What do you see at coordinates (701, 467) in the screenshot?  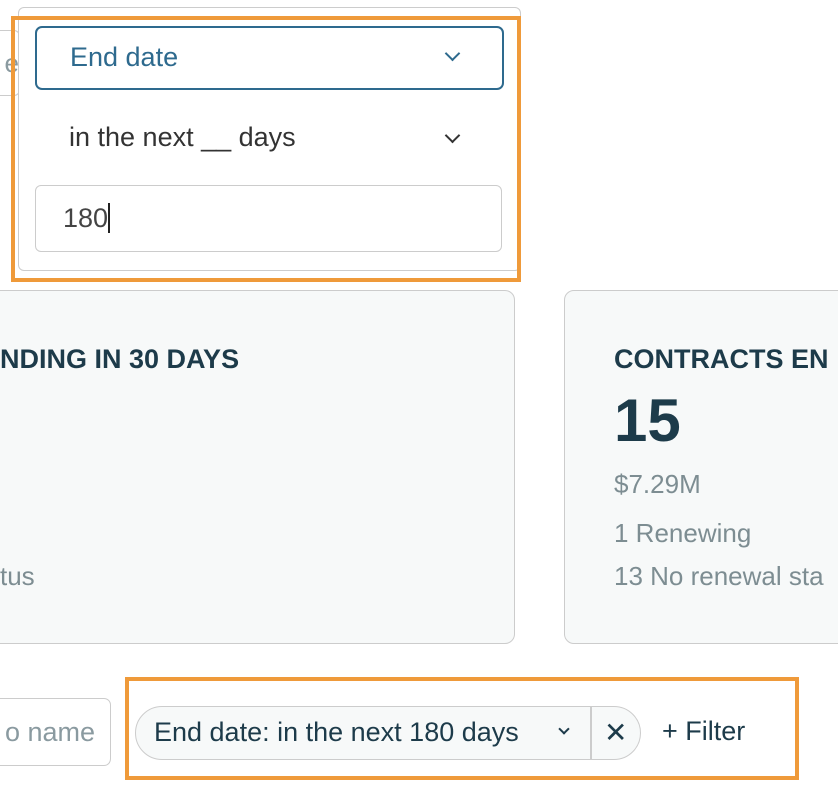 I see `card-contracts-ending` at bounding box center [701, 467].